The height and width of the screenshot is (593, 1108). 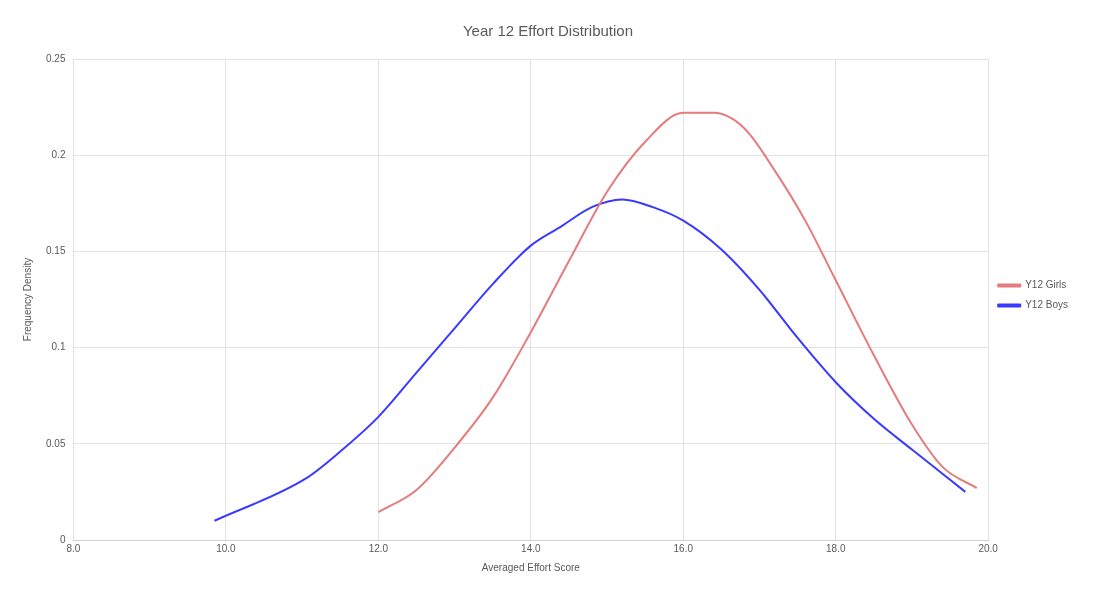 I want to click on x-tick-label: 14.0, so click(x=531, y=548).